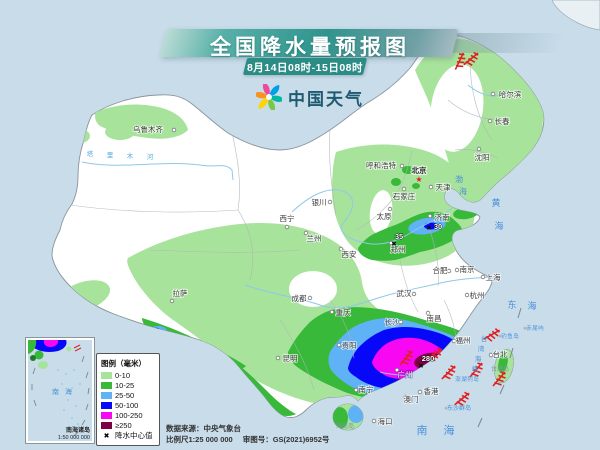 This screenshot has height=450, width=600. I want to click on scale-and-approval: 比例尺1:25 000 000 审图号：GS(2021)6952号, so click(247, 439).